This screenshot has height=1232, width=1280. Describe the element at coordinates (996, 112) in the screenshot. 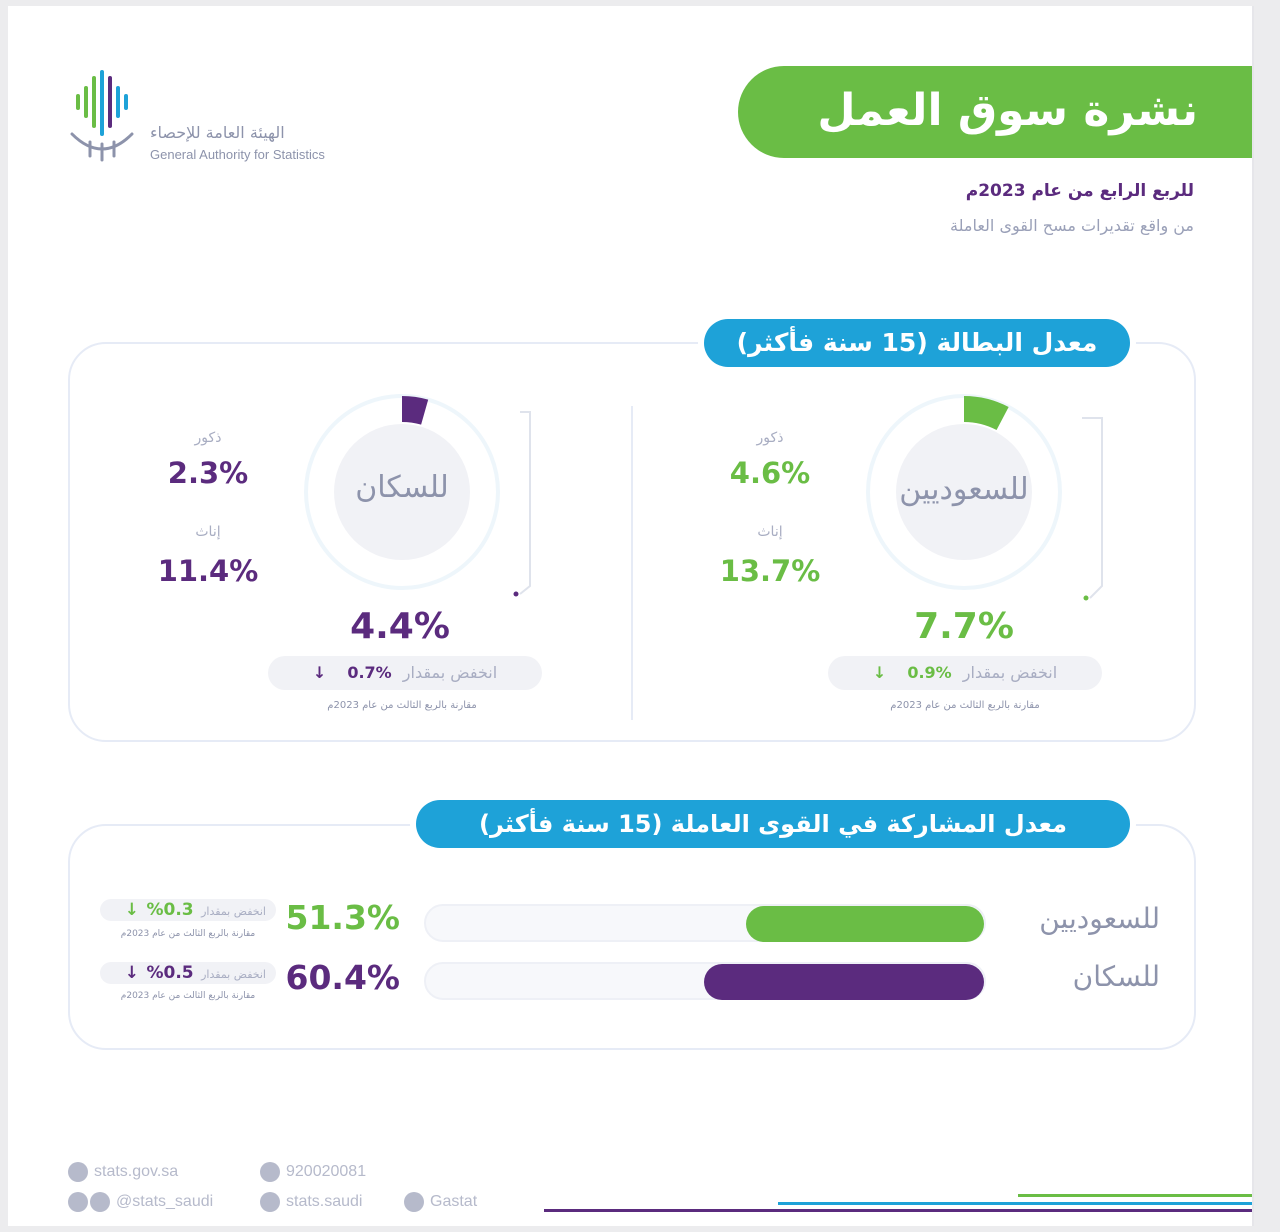

I see `page-title: نشرة سوق العمل` at that location.